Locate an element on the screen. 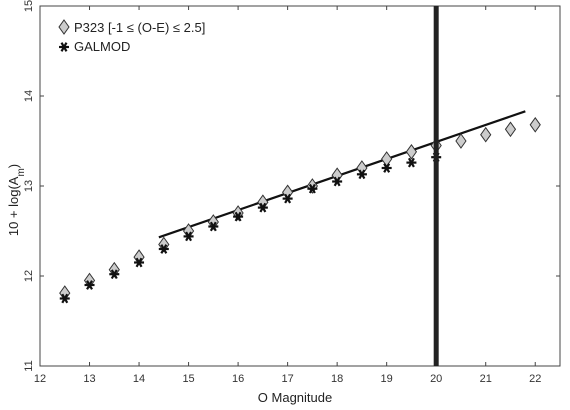  x-tick-label: 19 is located at coordinates (387, 379).